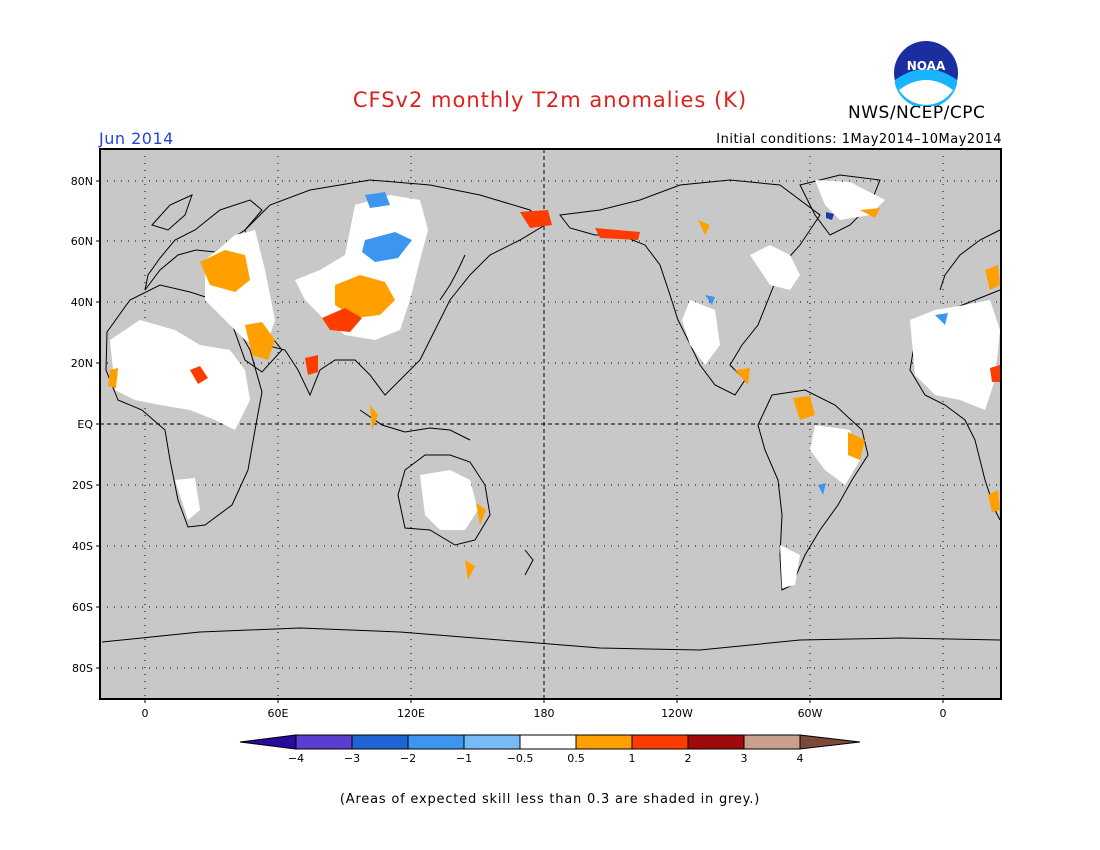 This screenshot has height=850, width=1100. I want to click on colorbar-label: −0.5, so click(520, 758).